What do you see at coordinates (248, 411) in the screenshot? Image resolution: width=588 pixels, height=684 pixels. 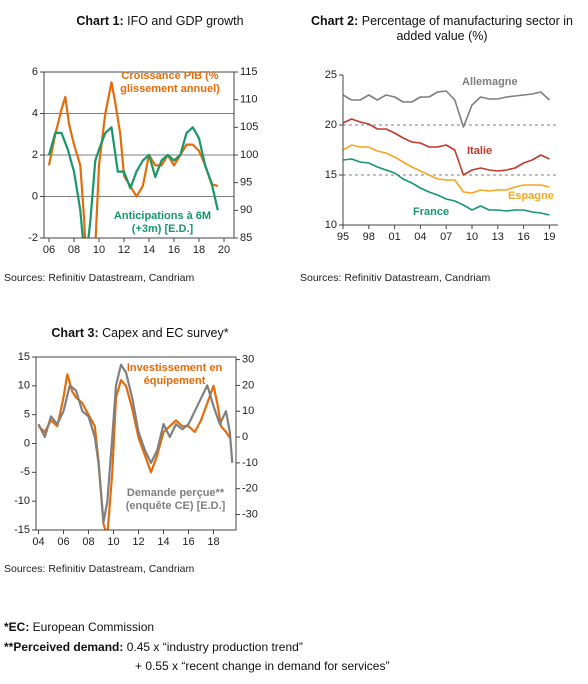 I see `y2-tick-label: 10` at bounding box center [248, 411].